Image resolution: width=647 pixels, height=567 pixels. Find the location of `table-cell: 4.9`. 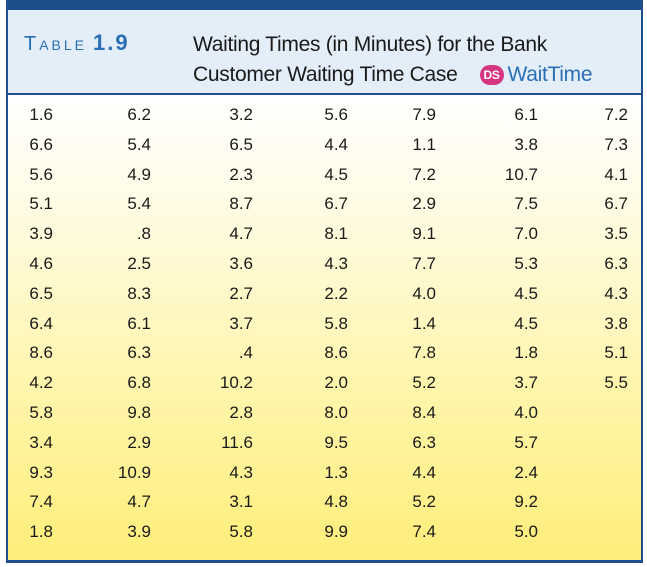

table-cell: 4.9 is located at coordinates (139, 174).